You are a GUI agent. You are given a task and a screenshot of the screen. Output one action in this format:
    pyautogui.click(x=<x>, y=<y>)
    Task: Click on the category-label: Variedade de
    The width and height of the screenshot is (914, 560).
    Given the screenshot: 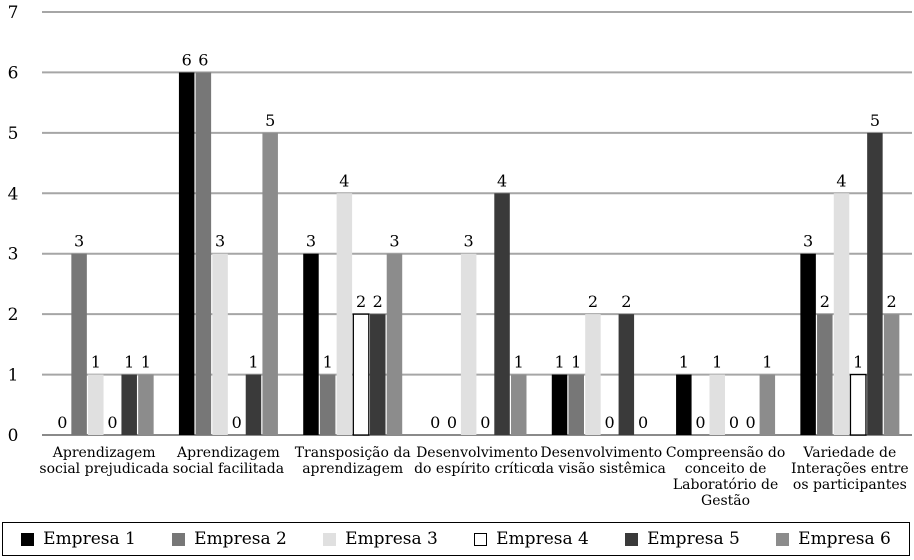 What is the action you would take?
    pyautogui.click(x=849, y=453)
    